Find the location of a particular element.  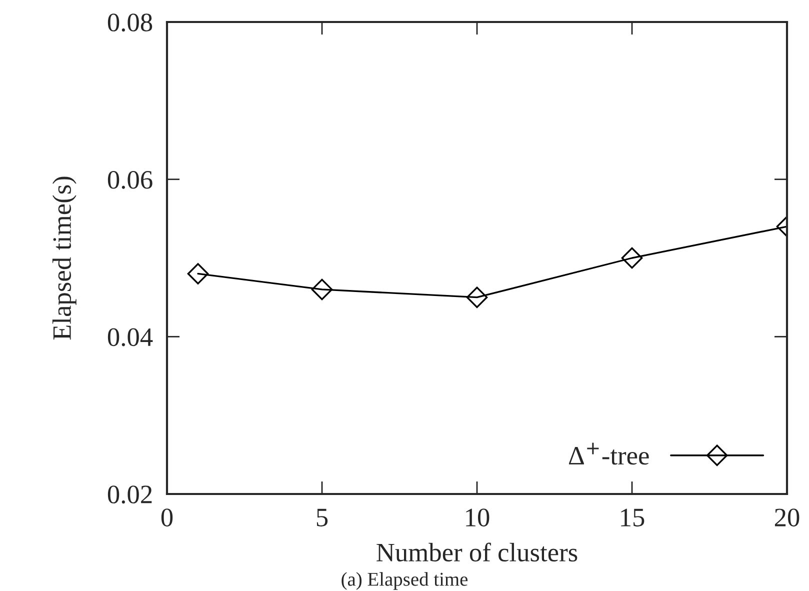

legend-label: Δ$^{+}$-tree is located at coordinates (608, 453).